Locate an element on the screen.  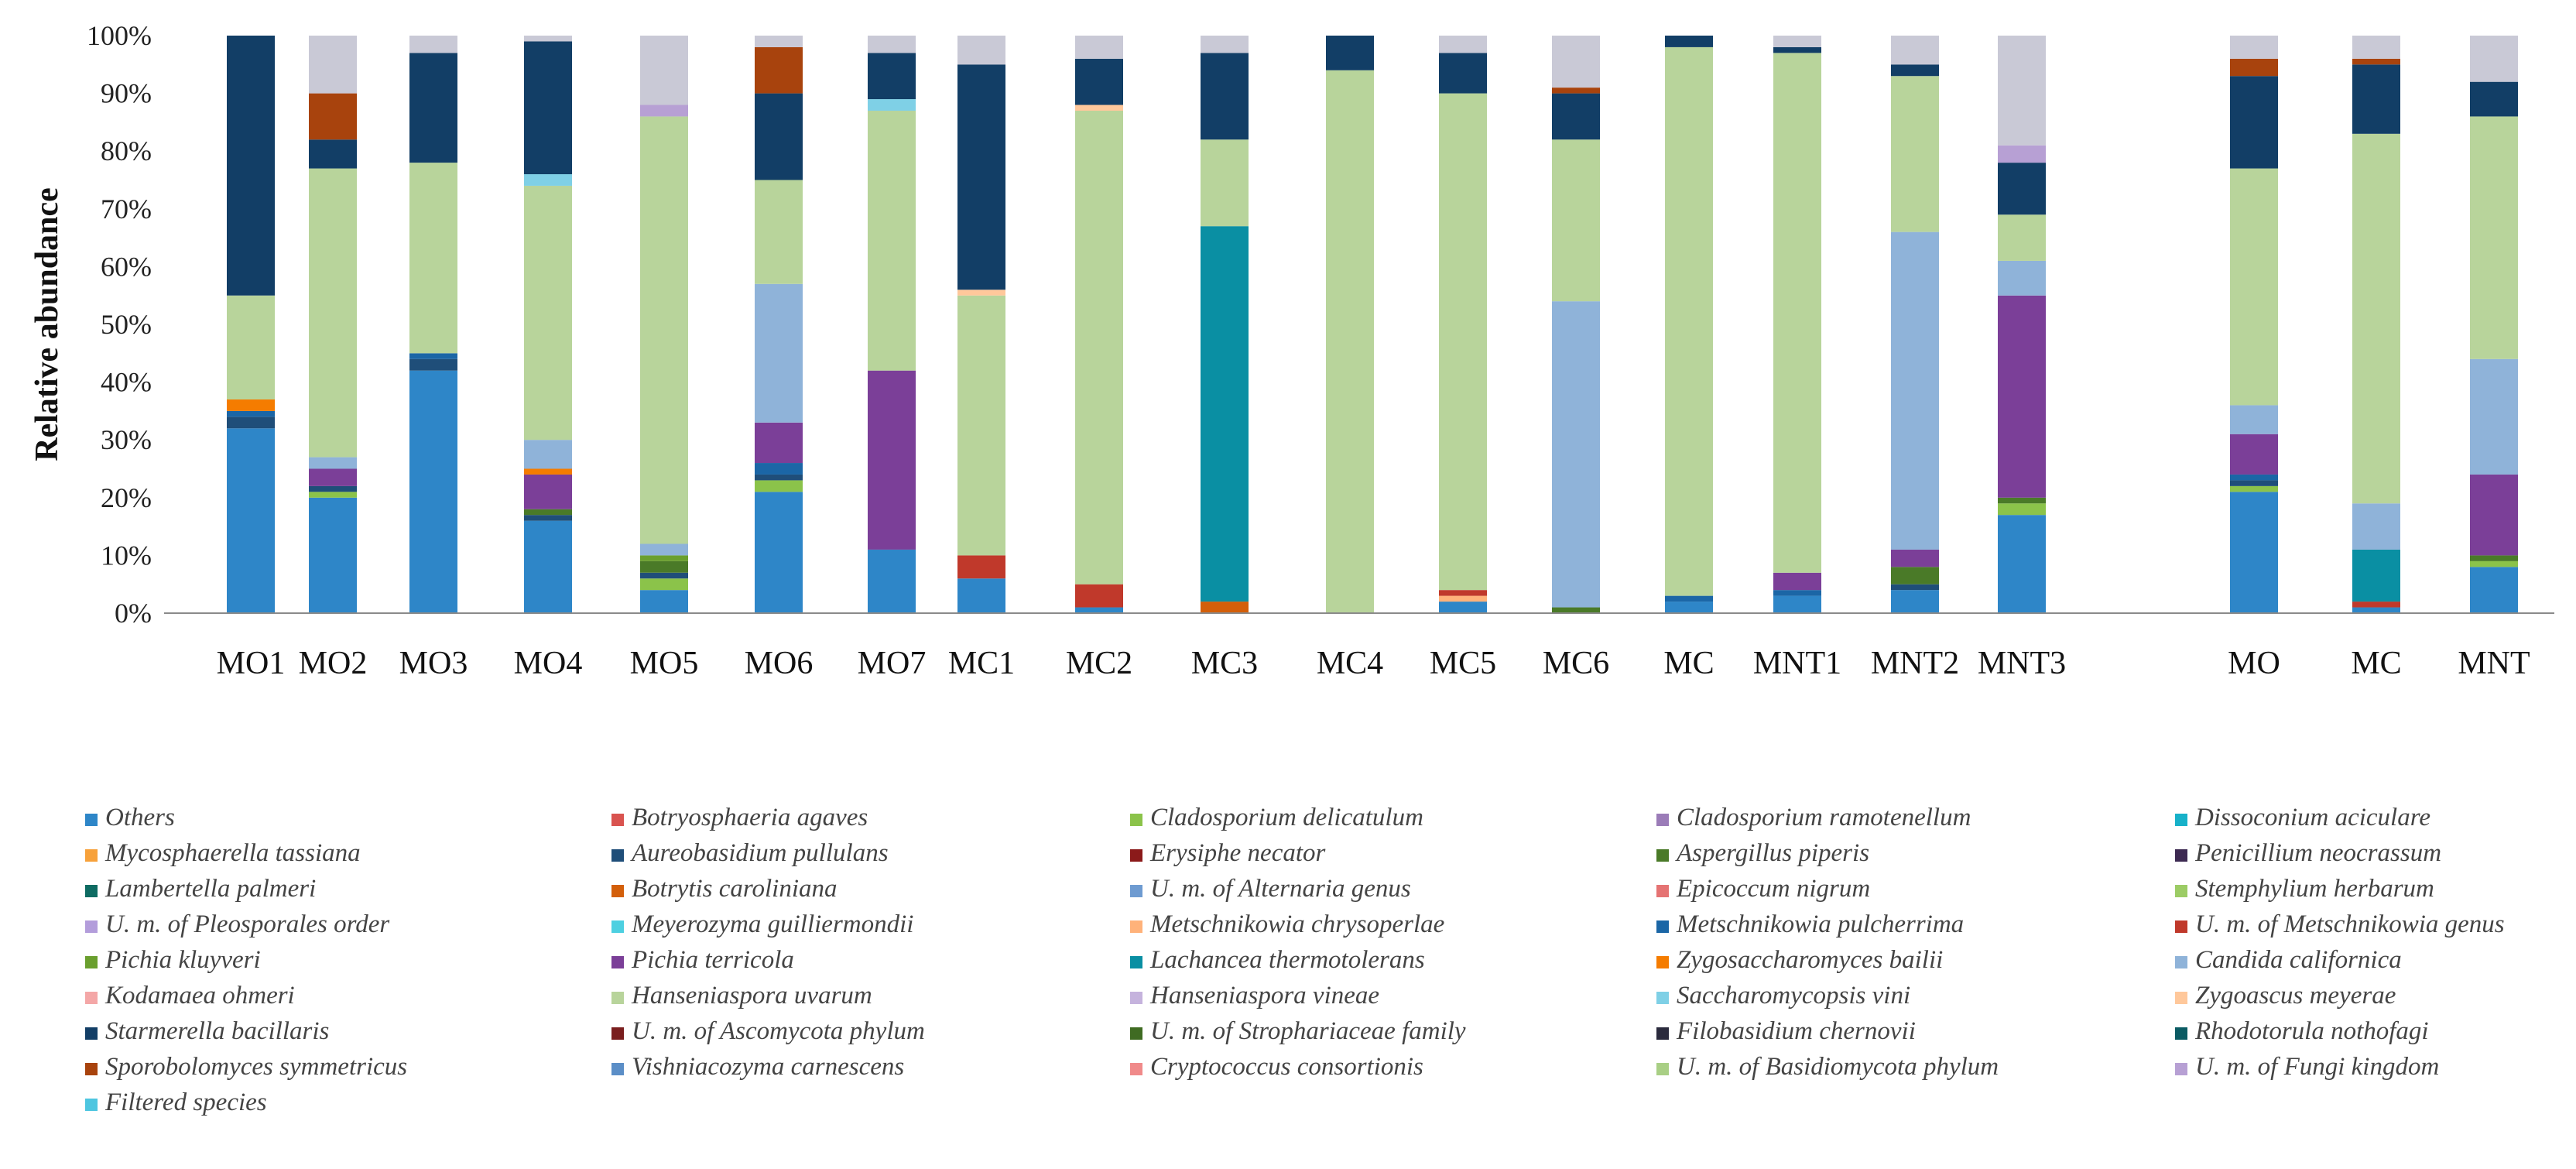
x-tick-label: MO7 is located at coordinates (892, 663).